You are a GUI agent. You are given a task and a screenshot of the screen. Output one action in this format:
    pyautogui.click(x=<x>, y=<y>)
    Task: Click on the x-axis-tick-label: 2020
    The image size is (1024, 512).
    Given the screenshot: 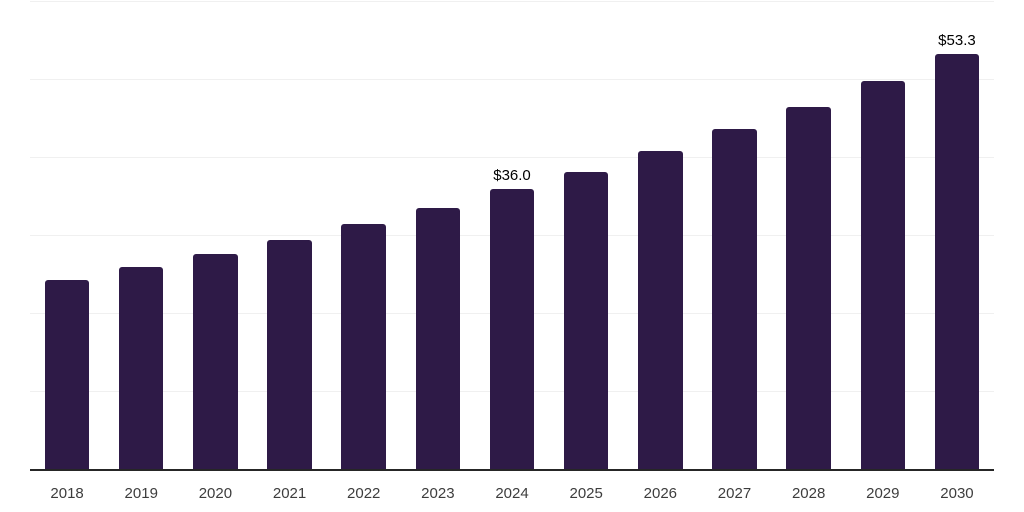 What is the action you would take?
    pyautogui.click(x=215, y=493)
    